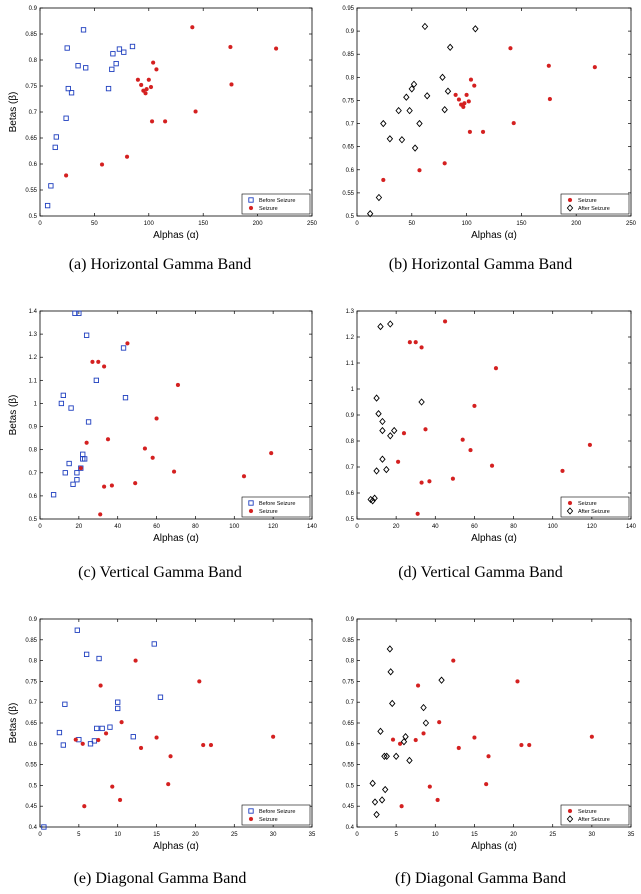 This screenshot has width=641, height=894. What do you see at coordinates (411, 224) in the screenshot?
I see `x-tick-label: 50` at bounding box center [411, 224].